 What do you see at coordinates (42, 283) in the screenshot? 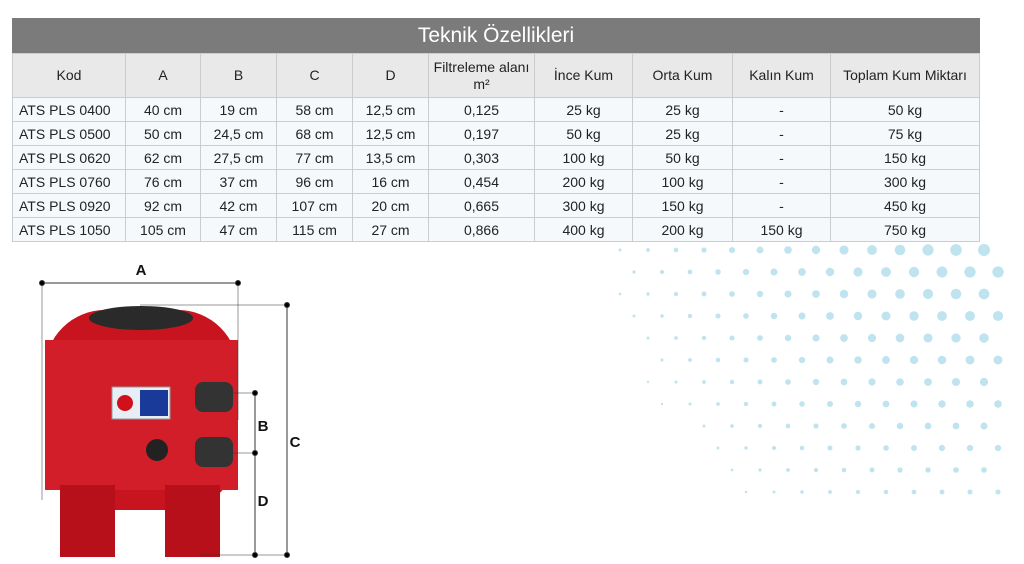
I see `dim-dot` at bounding box center [42, 283].